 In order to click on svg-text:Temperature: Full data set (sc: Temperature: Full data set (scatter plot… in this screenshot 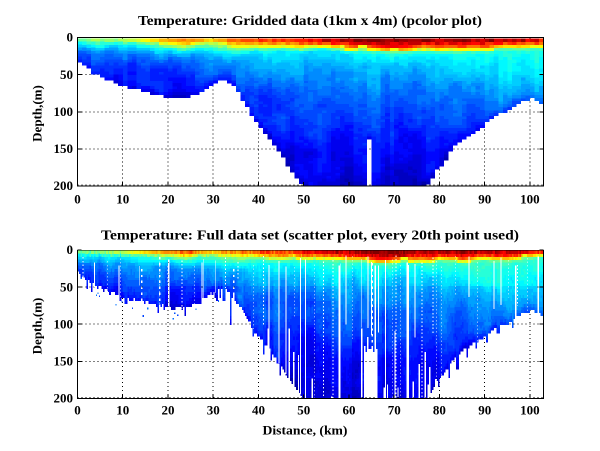, I will do `click(310, 234)`.